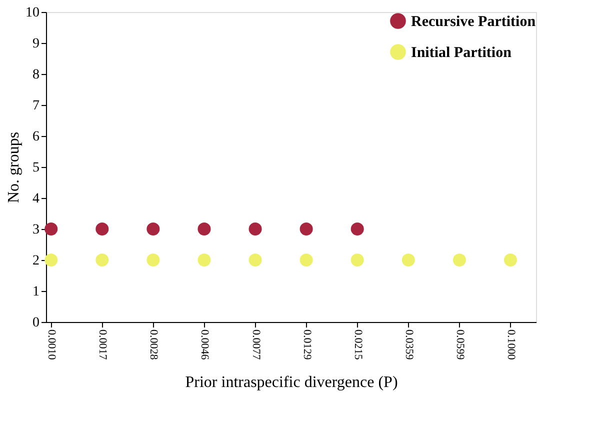 The image size is (598, 435). I want to click on x-tick-label: 0.0010, so click(52, 345).